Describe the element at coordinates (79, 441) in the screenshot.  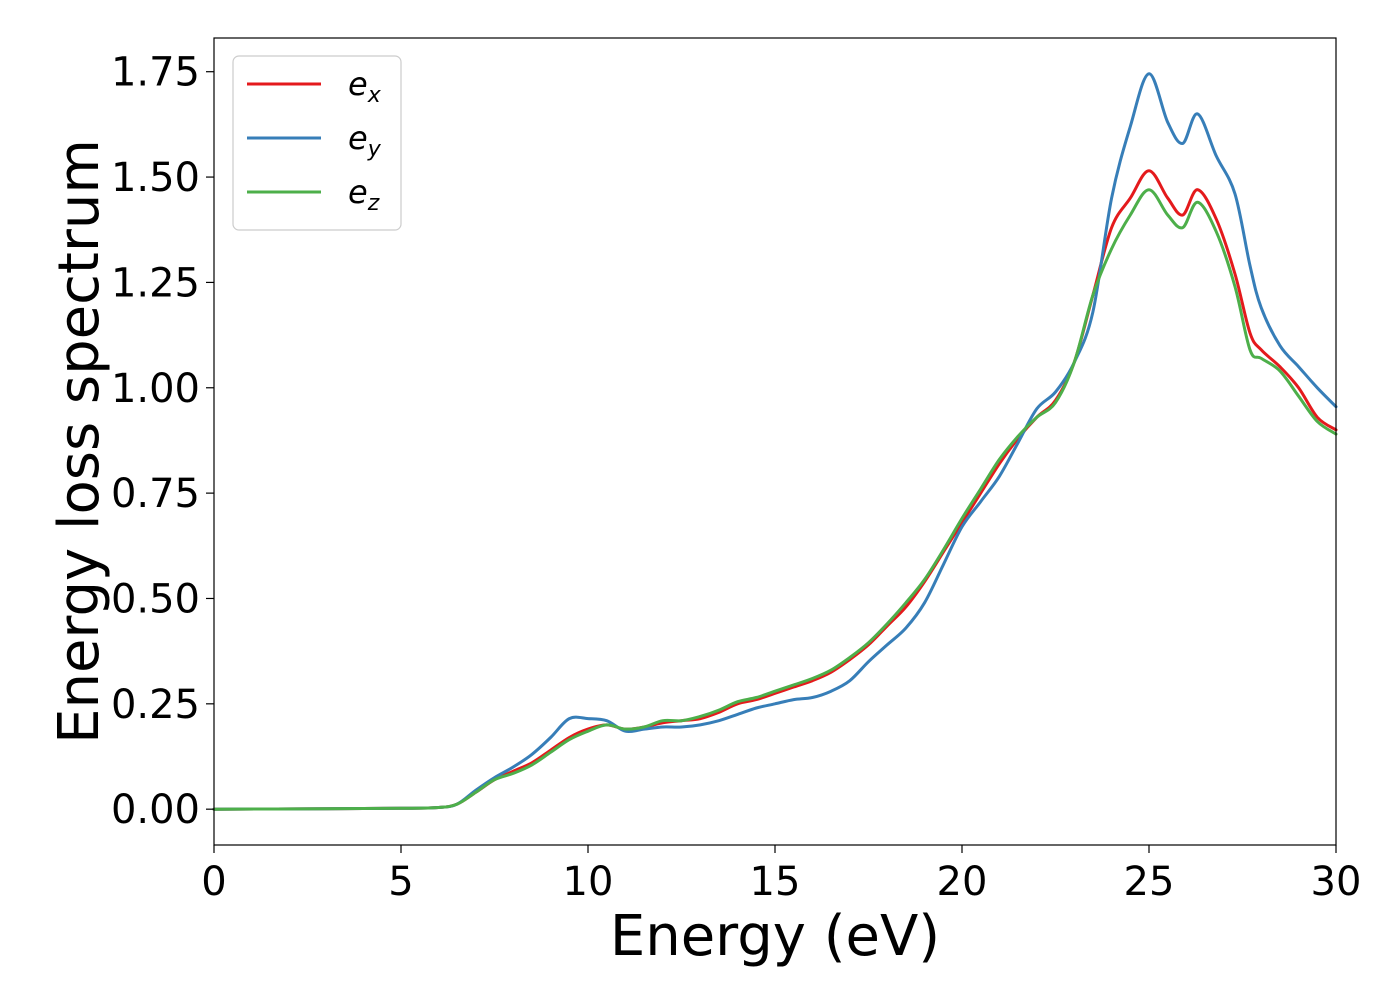
I see `y-axis-title: Energy loss spectrum` at that location.